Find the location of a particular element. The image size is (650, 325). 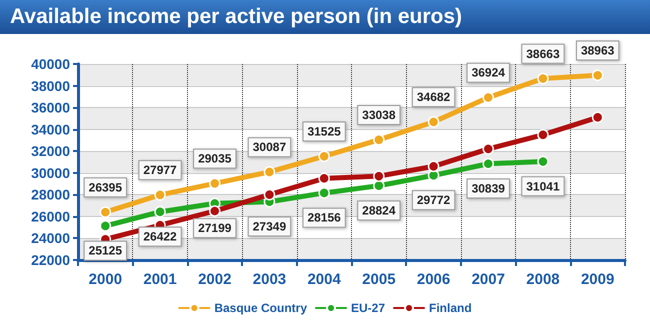

y-tick-label: 38000 is located at coordinates (50, 86).